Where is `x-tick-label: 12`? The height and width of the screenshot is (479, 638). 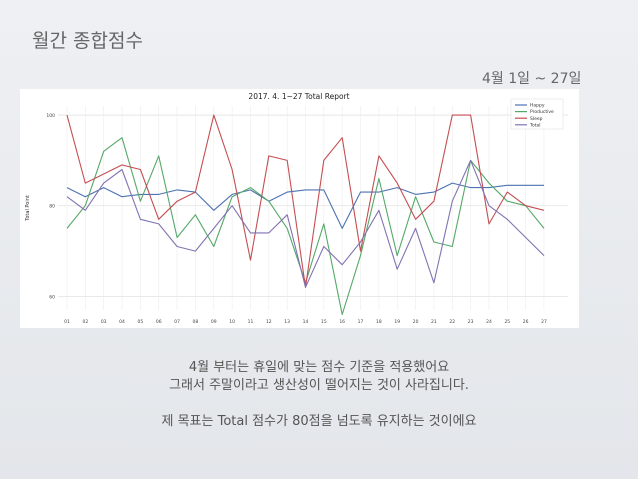 x-tick-label: 12 is located at coordinates (269, 322).